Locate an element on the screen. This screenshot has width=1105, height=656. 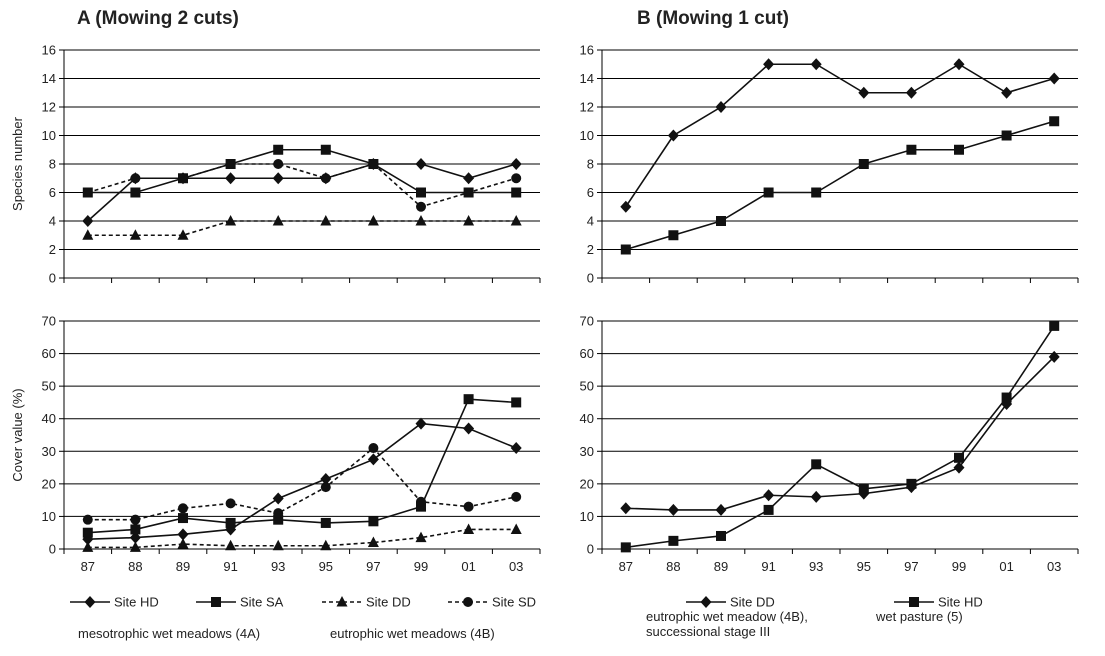
legend-label-site-dd: Site DD is located at coordinates (388, 602).